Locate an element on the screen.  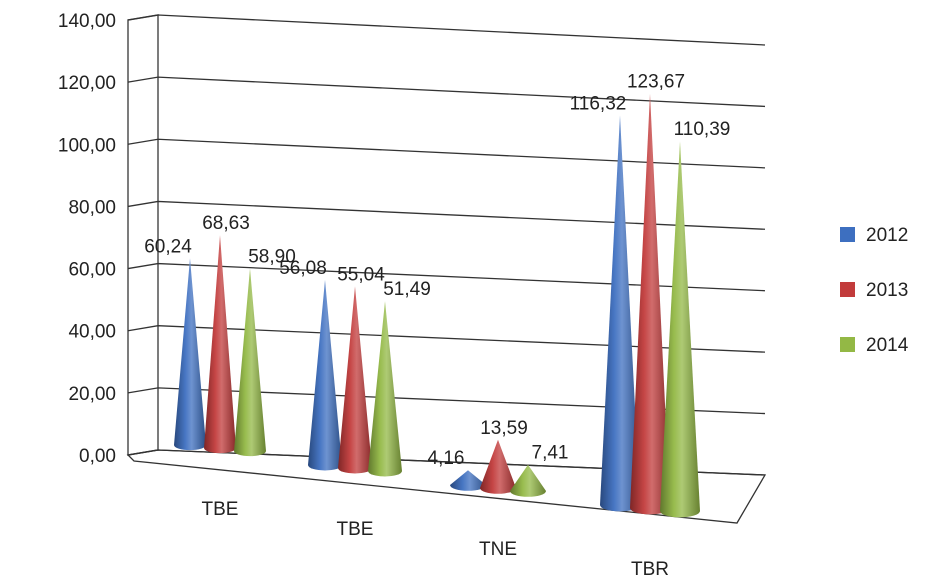
data-label: 116,32 is located at coordinates (598, 103).